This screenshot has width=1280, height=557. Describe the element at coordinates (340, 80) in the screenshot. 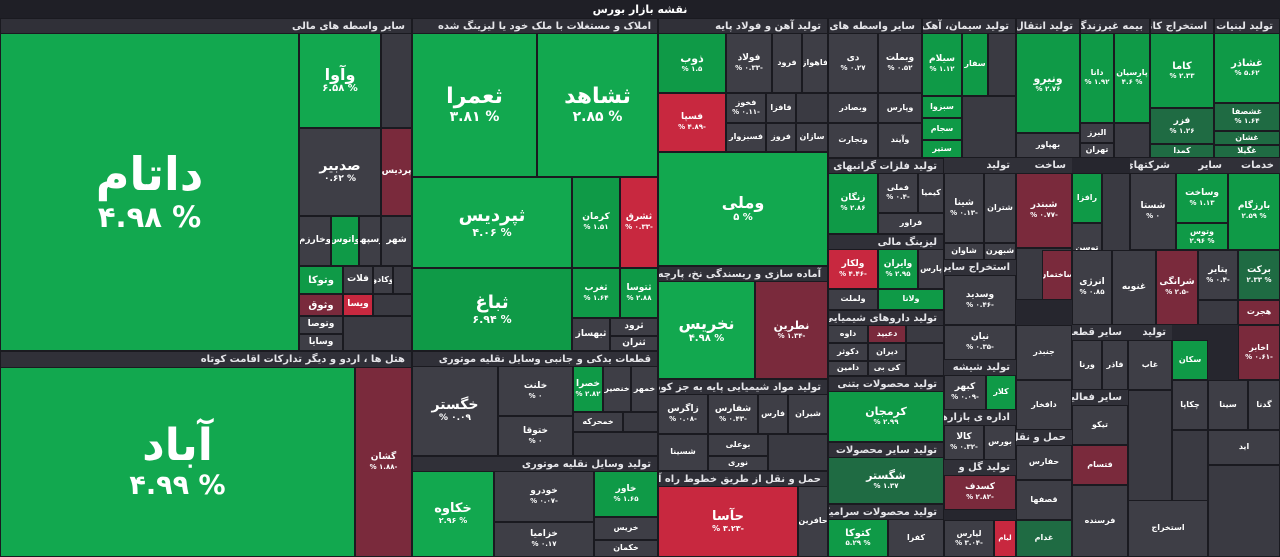

I see `stock-tile-vava: وآوا% ۶.۵۸` at that location.